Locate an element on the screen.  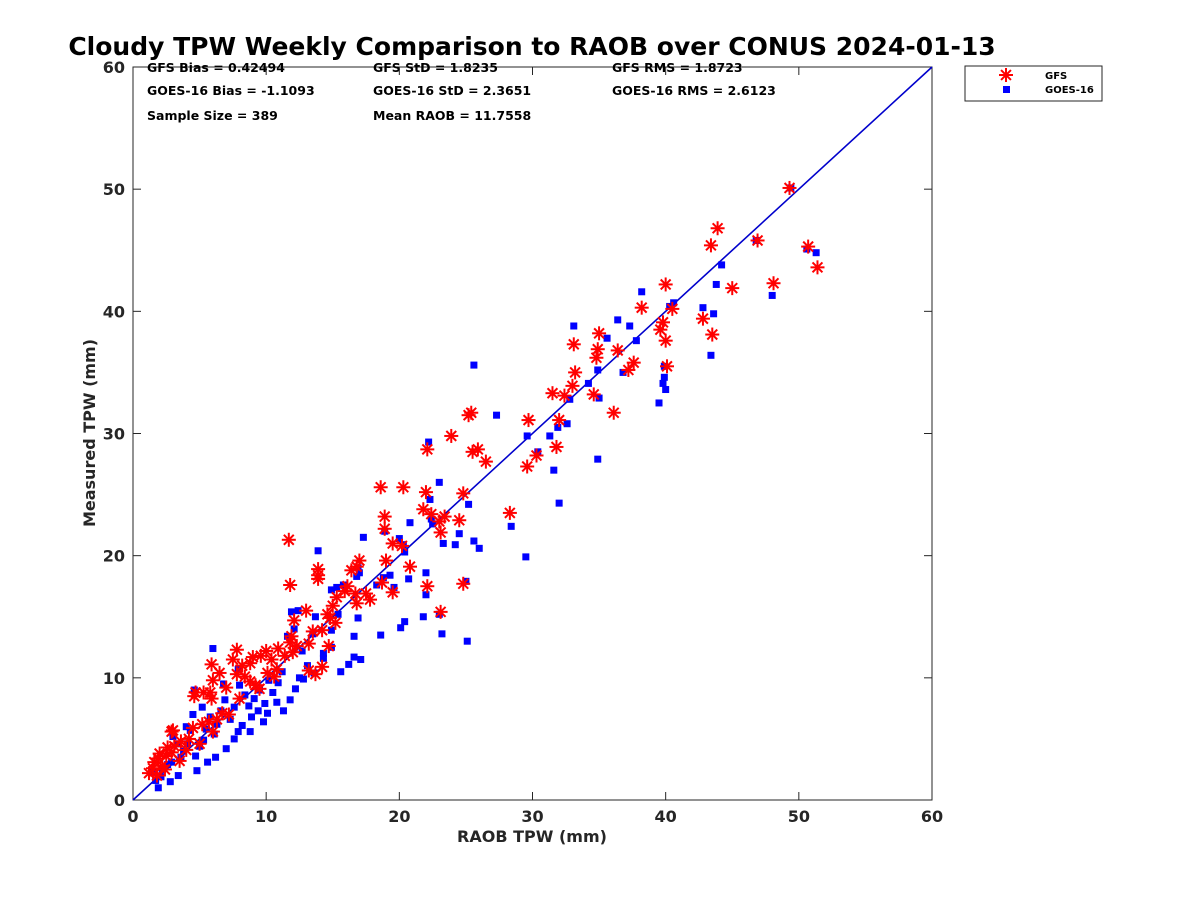
stat-goes-rms: GOES-16 RMS = 2.6123 is located at coordinates (694, 90).